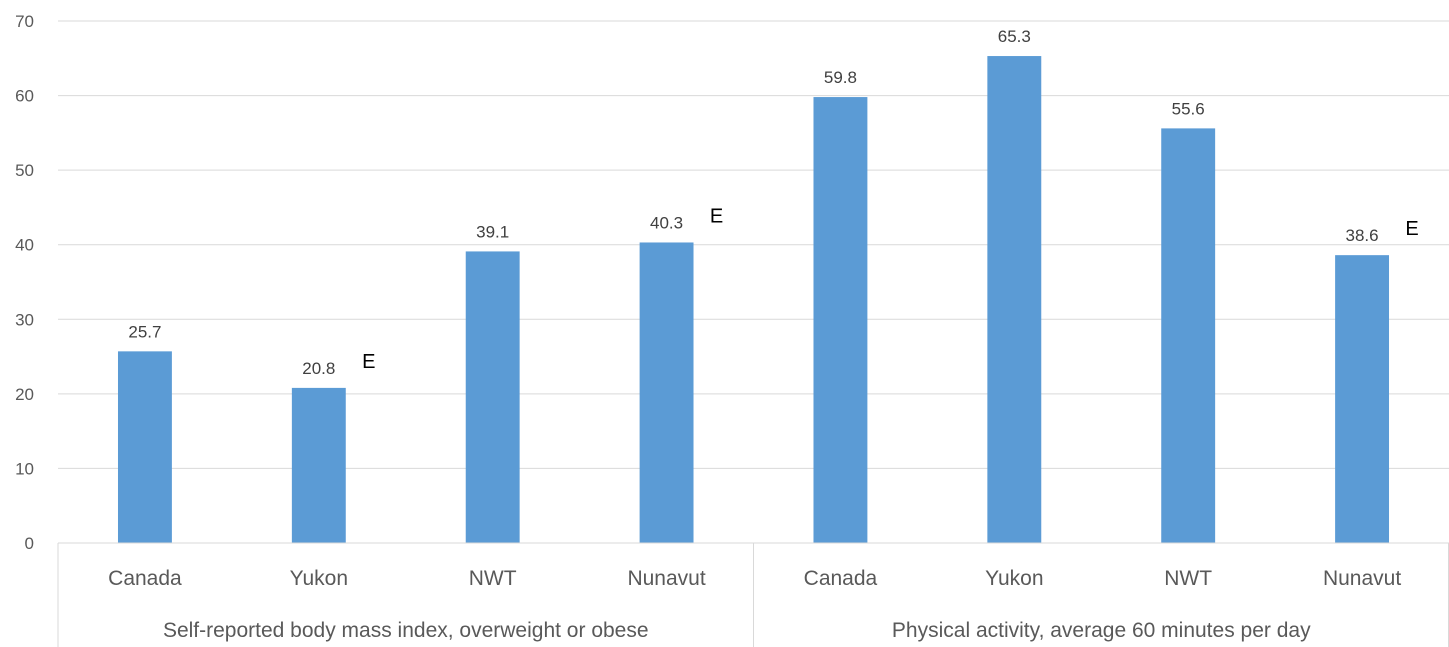 The width and height of the screenshot is (1449, 647). What do you see at coordinates (24, 394) in the screenshot?
I see `y-tick-label: 20` at bounding box center [24, 394].